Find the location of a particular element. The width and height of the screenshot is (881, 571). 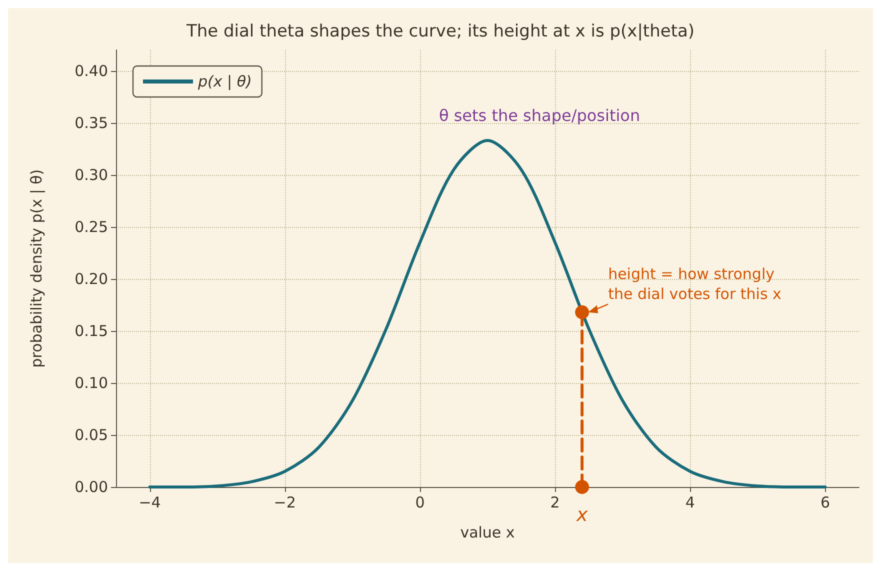

x-tick-label: 0 is located at coordinates (420, 503).